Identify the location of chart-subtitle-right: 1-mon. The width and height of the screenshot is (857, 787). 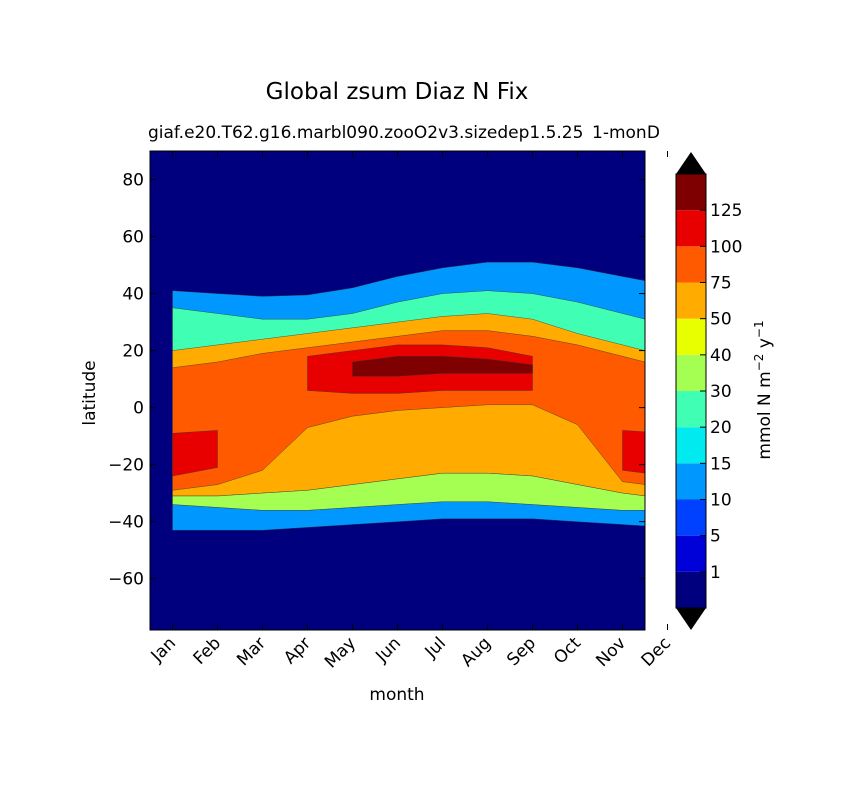
(619, 133).